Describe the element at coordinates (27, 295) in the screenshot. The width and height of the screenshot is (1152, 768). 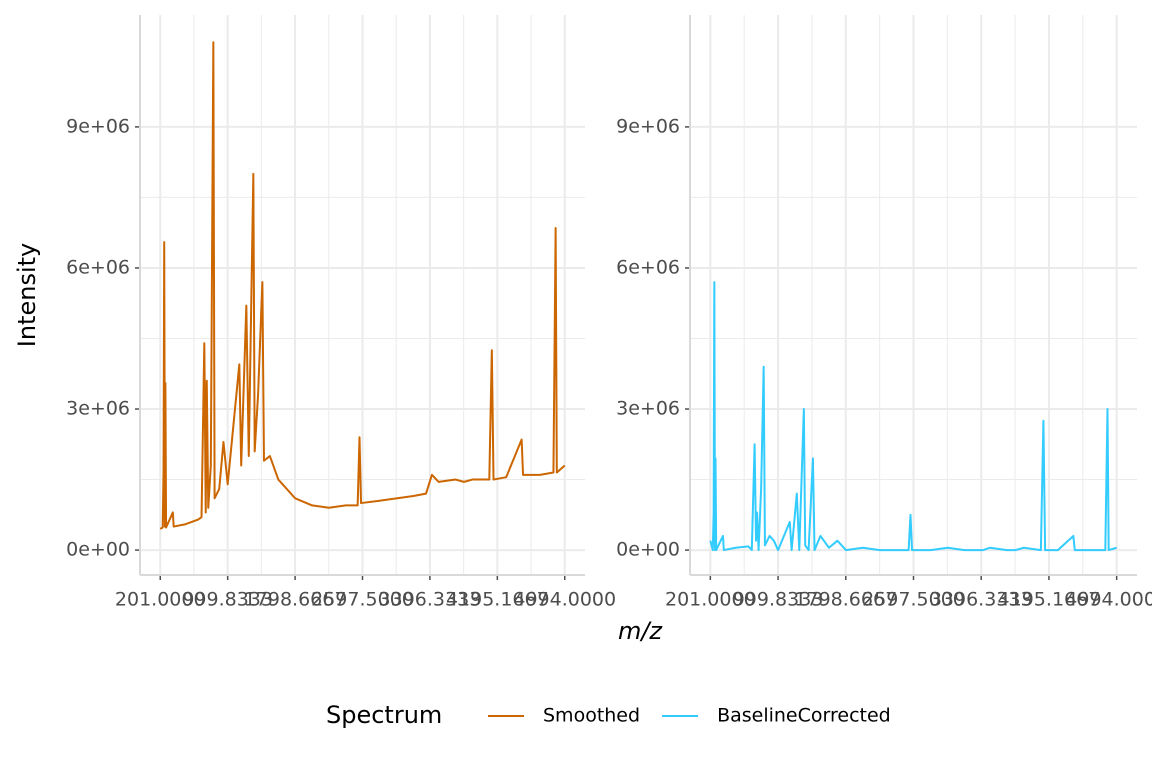
I see `y-axis-title: Intensity` at that location.